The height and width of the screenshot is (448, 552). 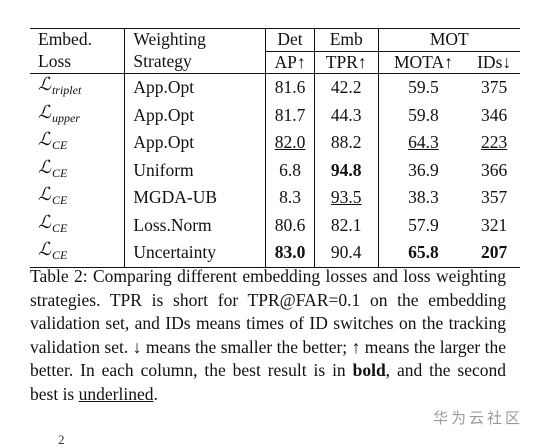 I want to click on table-row: ℒCE Uncertainty 83.0 90.4 65.8 207, so click(x=275, y=253).